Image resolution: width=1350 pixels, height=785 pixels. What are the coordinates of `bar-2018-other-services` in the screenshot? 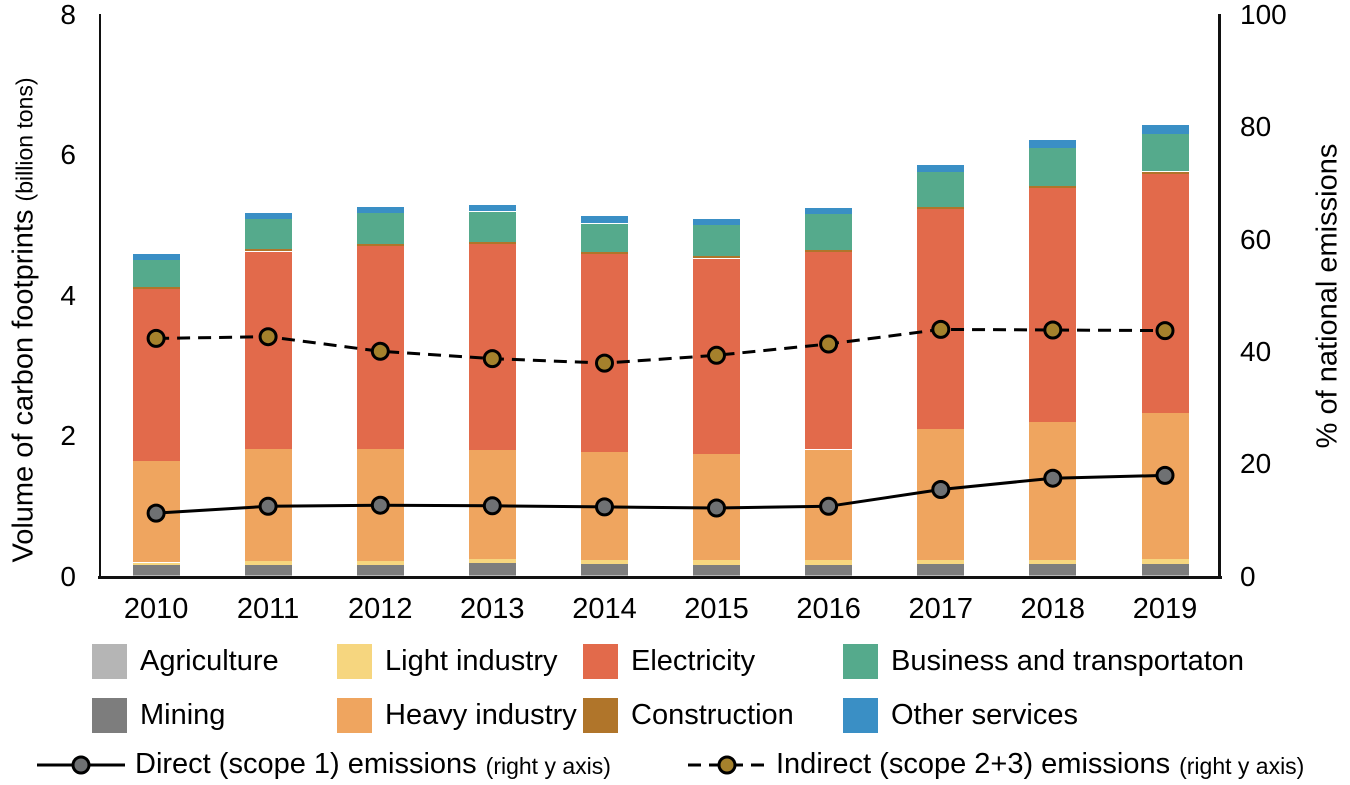 It's located at (1053, 143).